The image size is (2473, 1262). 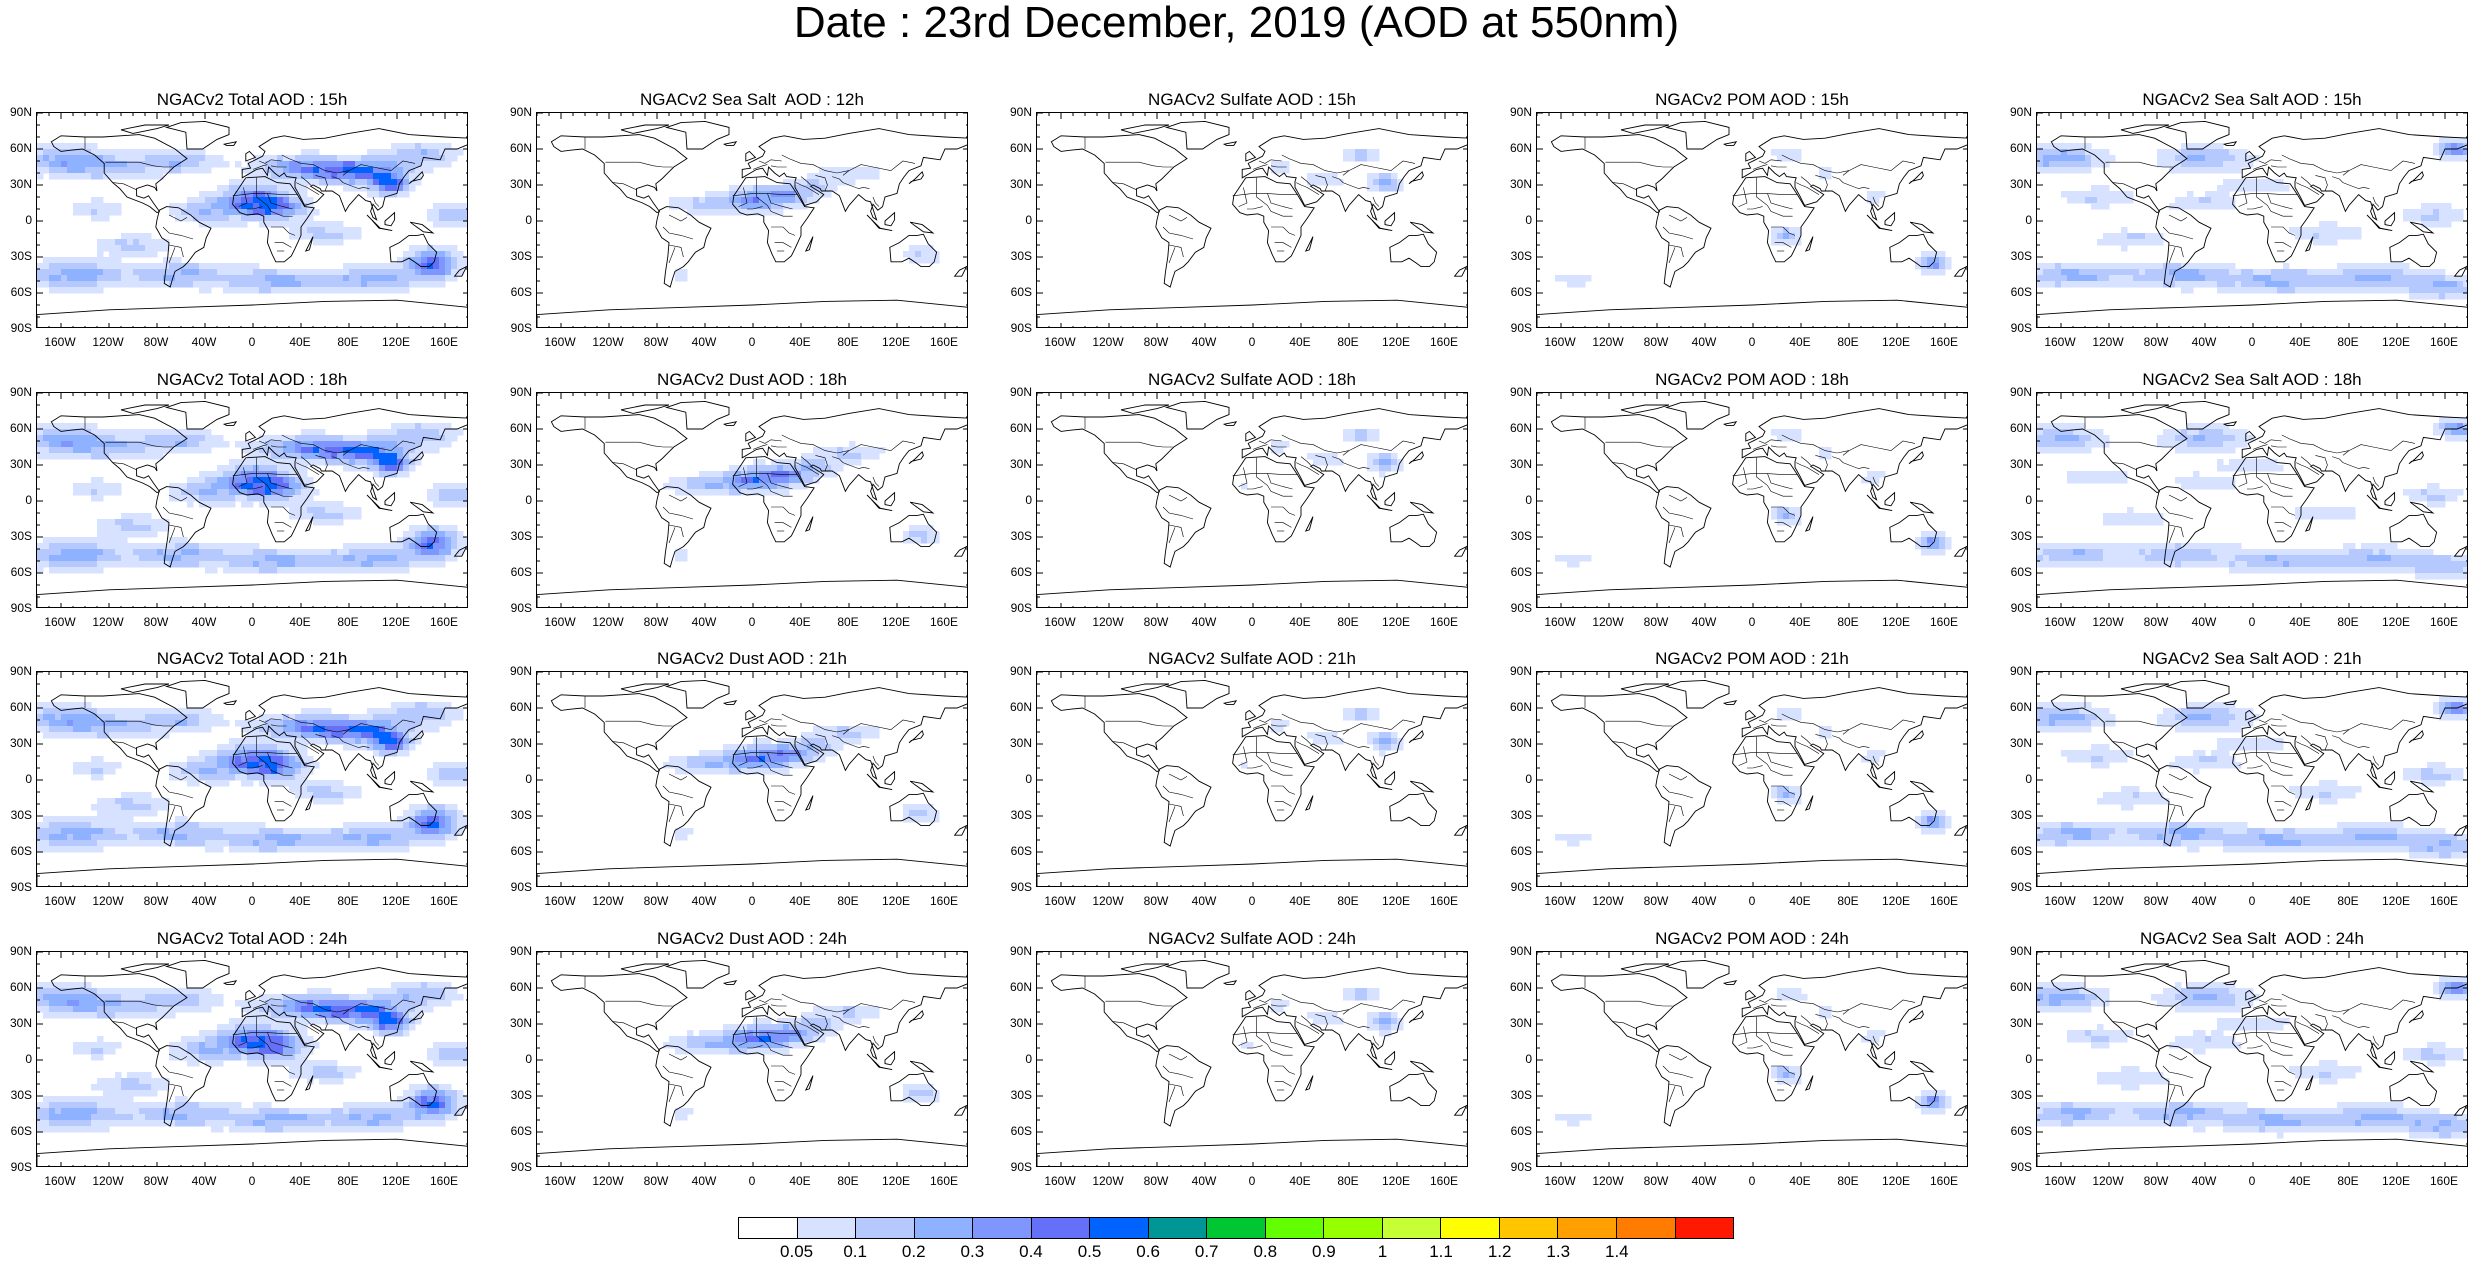 What do you see at coordinates (1516, 951) in the screenshot?
I see `latitude-label: 90N` at bounding box center [1516, 951].